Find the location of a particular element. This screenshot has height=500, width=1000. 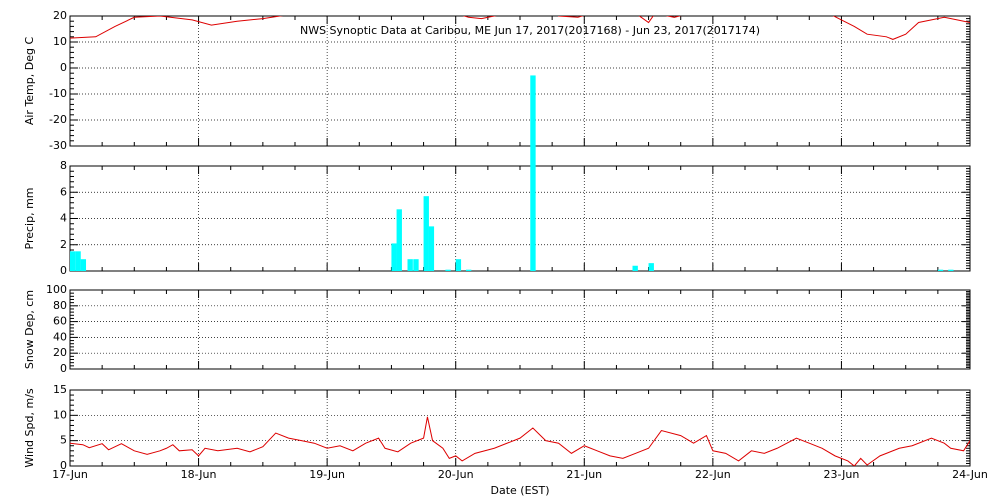

y-tick-label: 60 is located at coordinates (60, 321).